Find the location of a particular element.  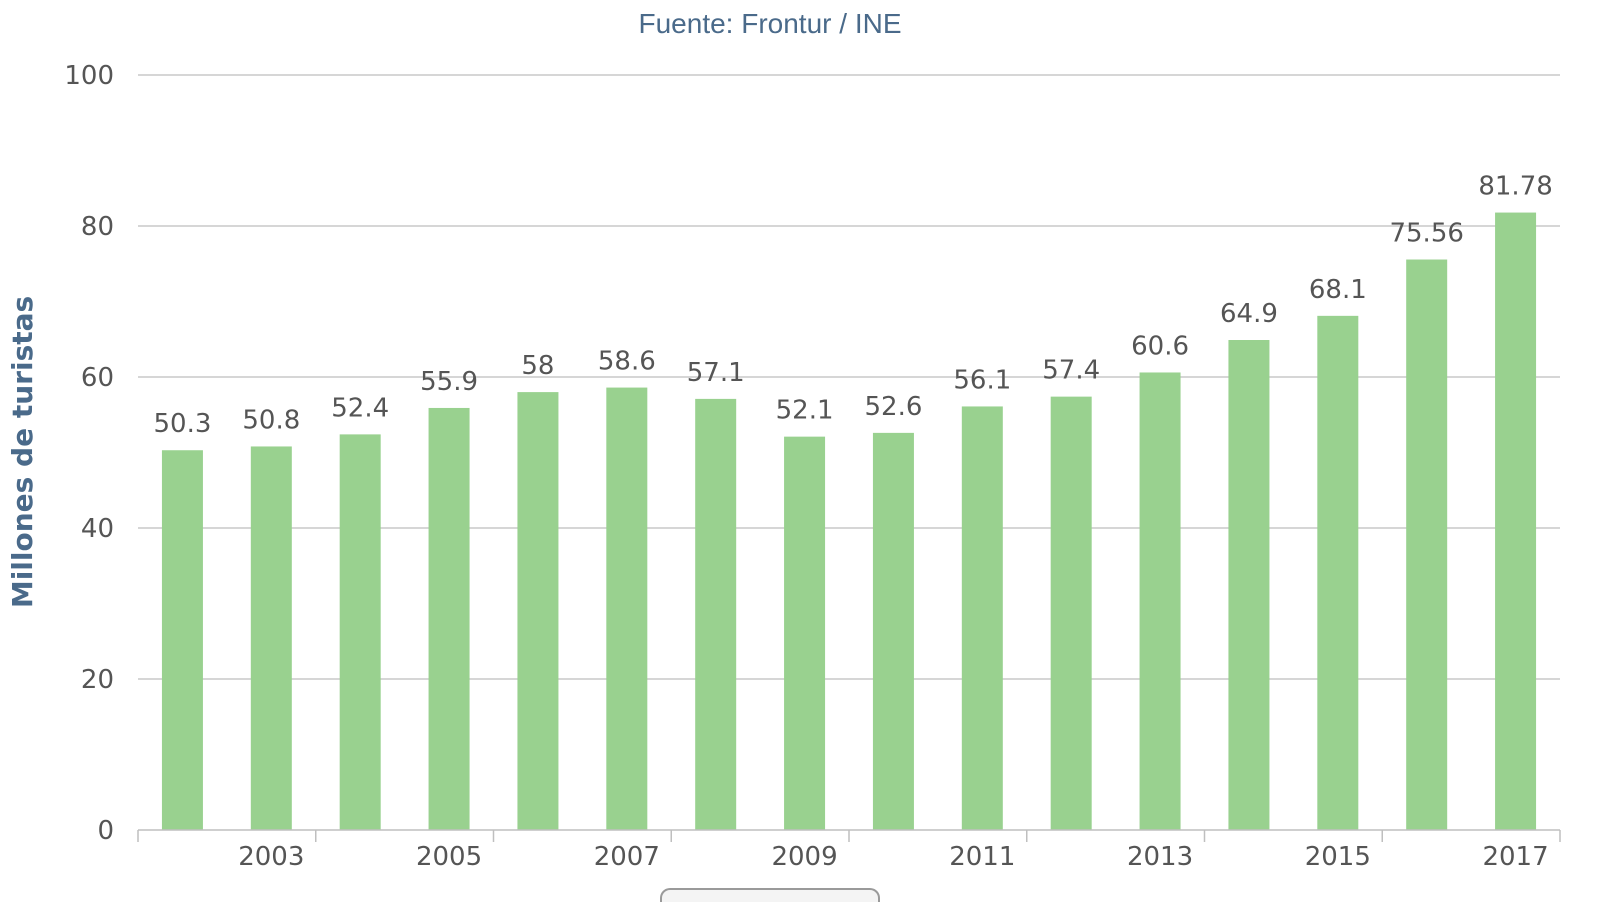

bar-2016 is located at coordinates (1427, 545).